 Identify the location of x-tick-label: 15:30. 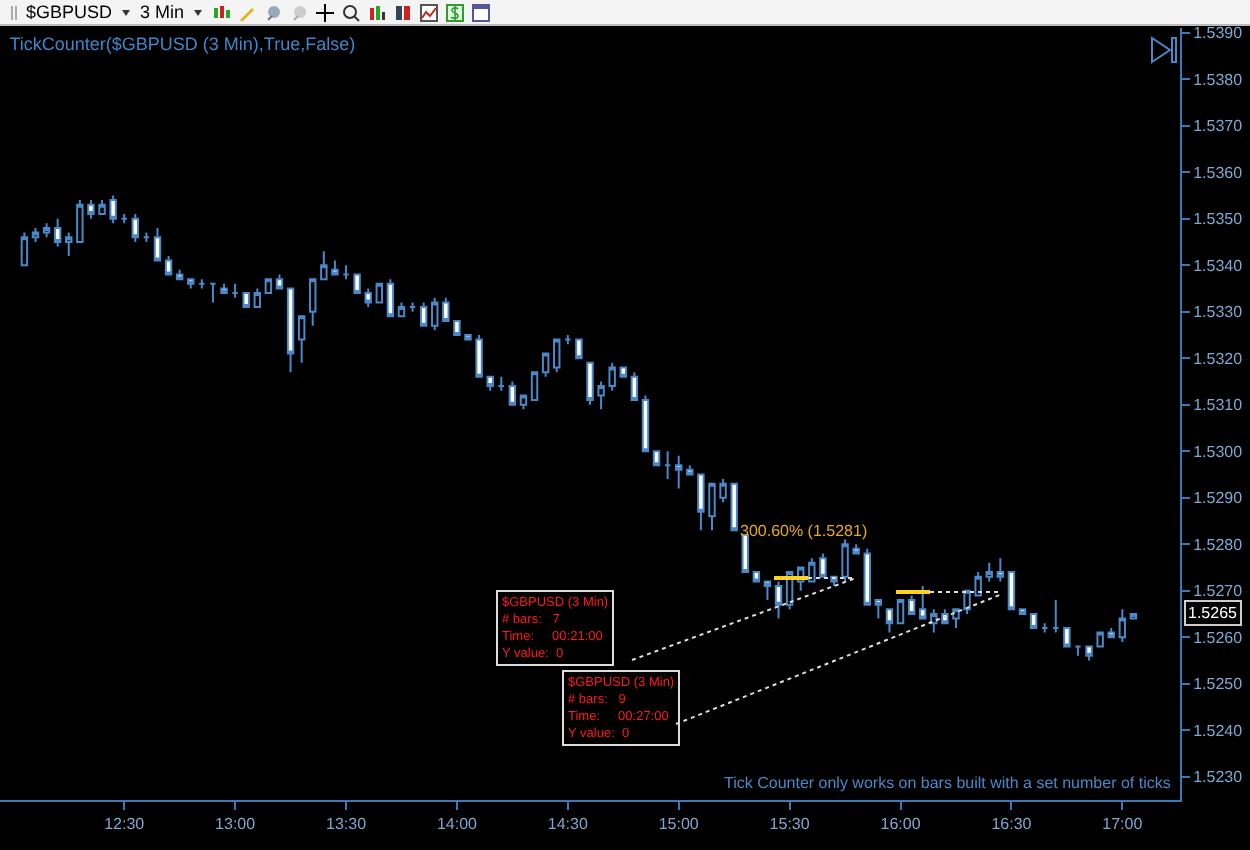
(790, 824).